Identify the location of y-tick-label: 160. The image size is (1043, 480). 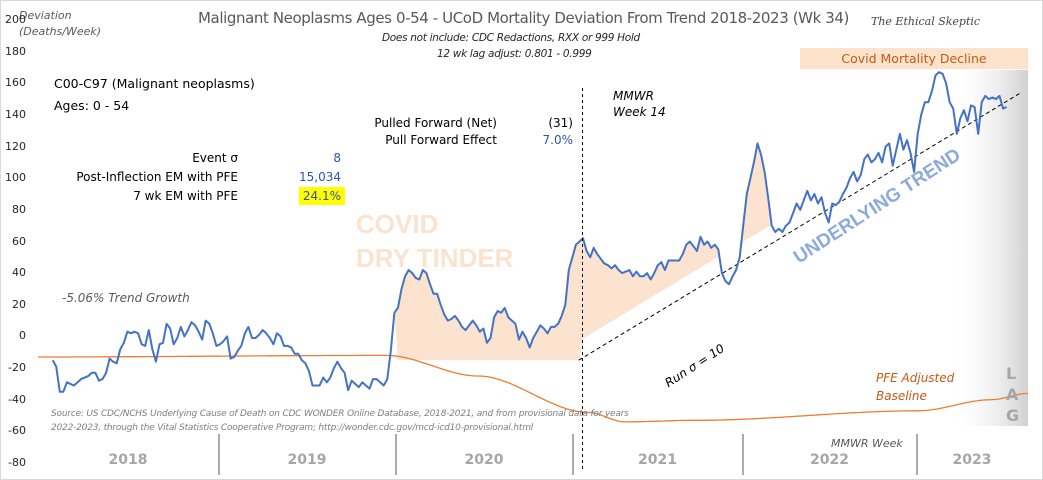
(15, 83).